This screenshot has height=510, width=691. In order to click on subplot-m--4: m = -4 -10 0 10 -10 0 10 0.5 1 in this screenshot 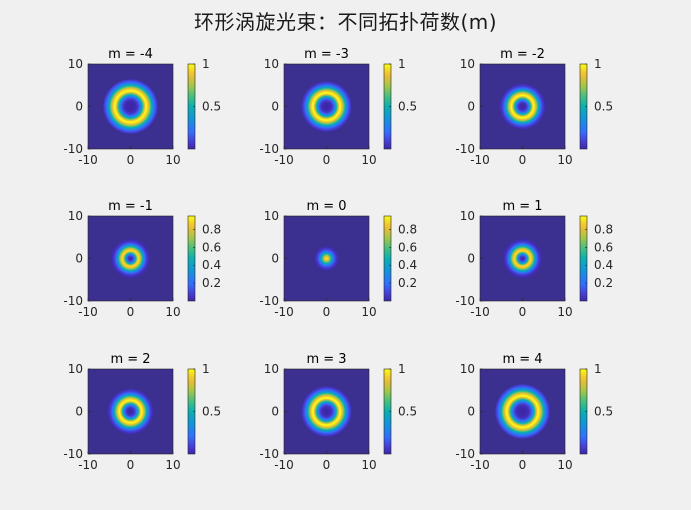, I will do `click(142, 107)`.